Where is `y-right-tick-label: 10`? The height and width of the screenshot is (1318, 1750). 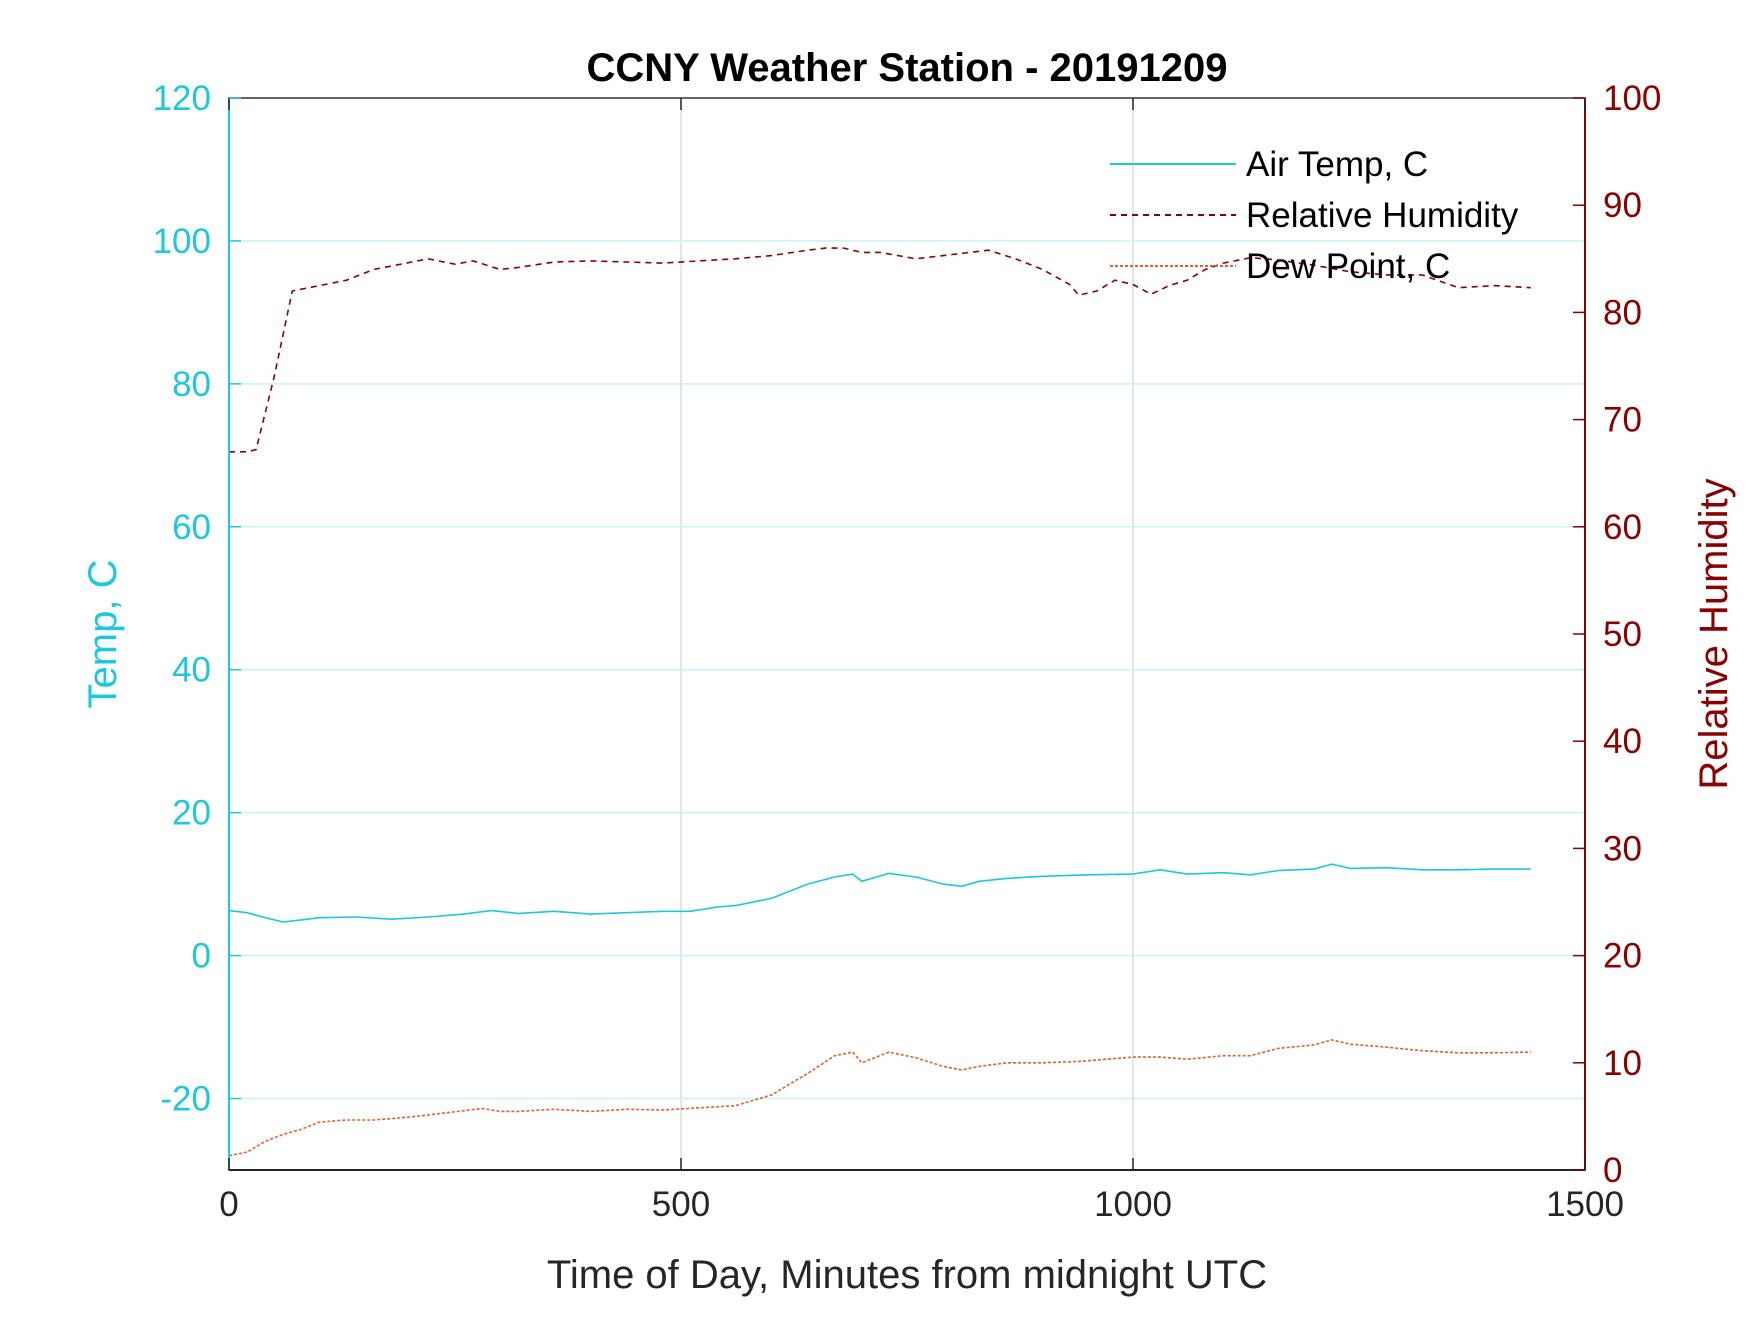
y-right-tick-label: 10 is located at coordinates (1622, 1063).